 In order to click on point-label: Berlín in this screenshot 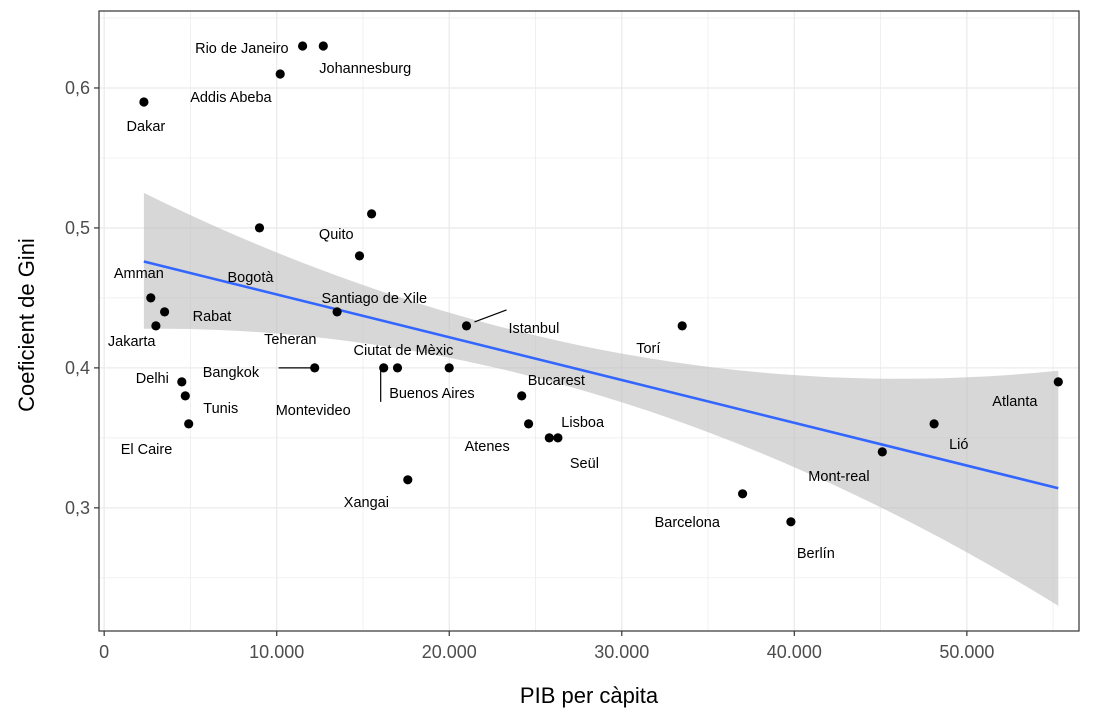, I will do `click(816, 554)`.